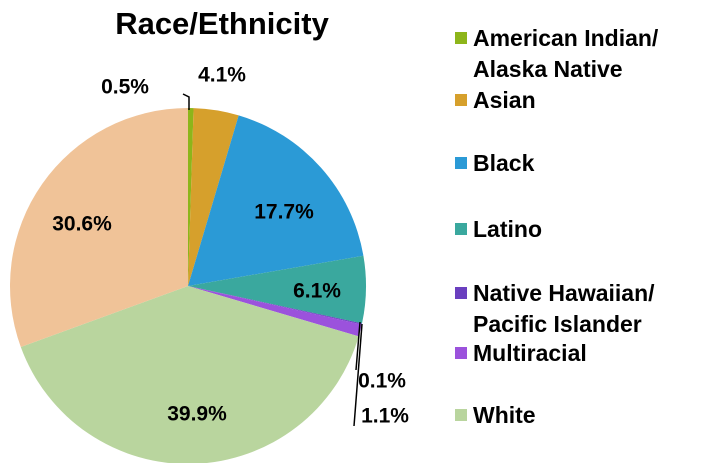  Describe the element at coordinates (222, 75) in the screenshot. I see `data-label: 4.1%` at that location.